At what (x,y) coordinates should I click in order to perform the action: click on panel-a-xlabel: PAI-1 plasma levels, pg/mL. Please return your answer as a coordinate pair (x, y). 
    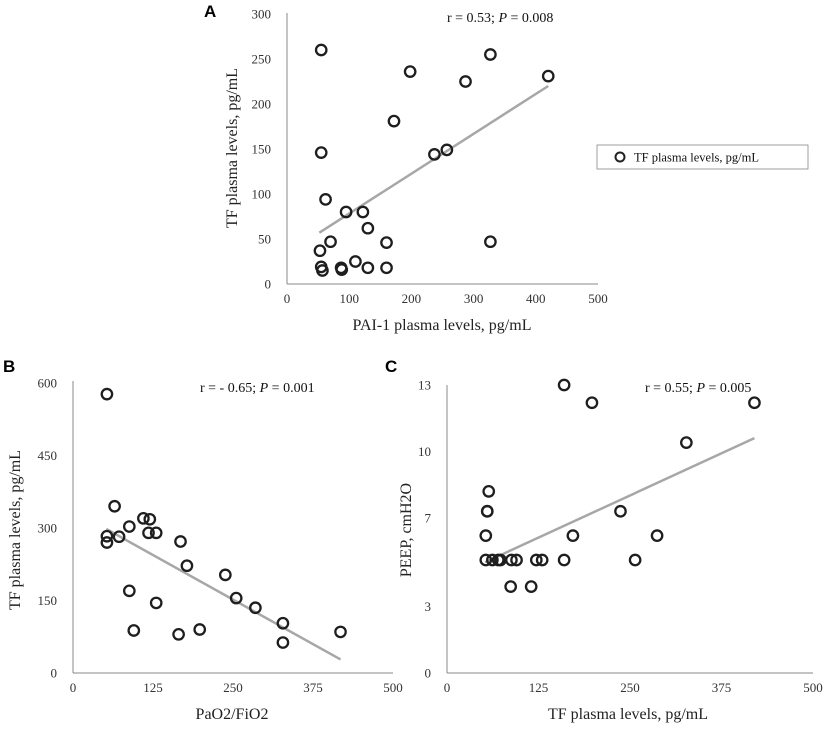
    Looking at the image, I should click on (442, 325).